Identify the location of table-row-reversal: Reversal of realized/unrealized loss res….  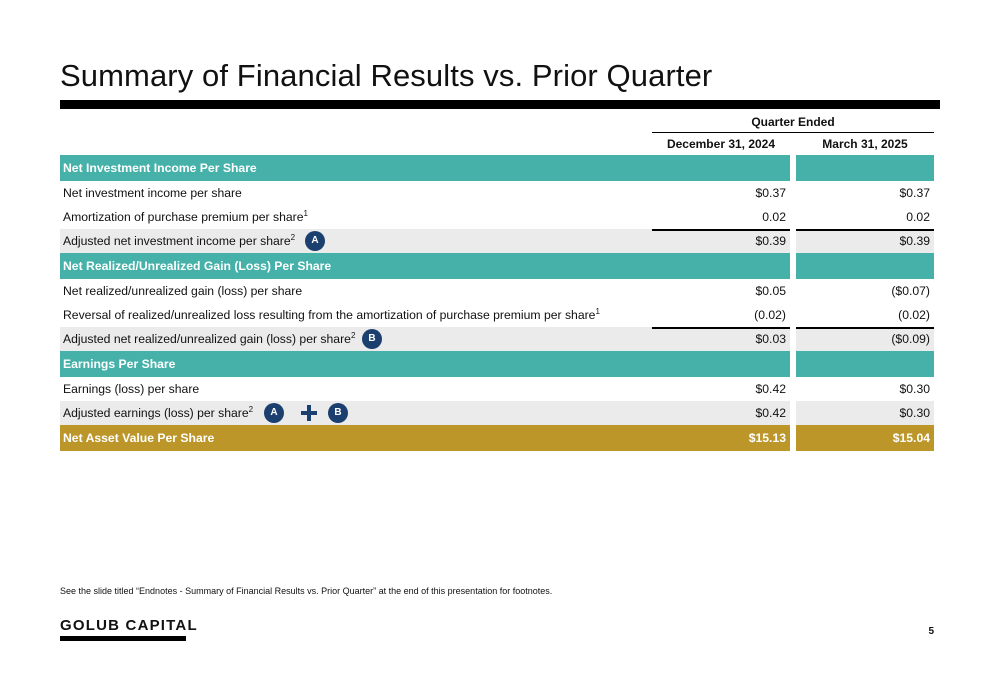
(497, 315).